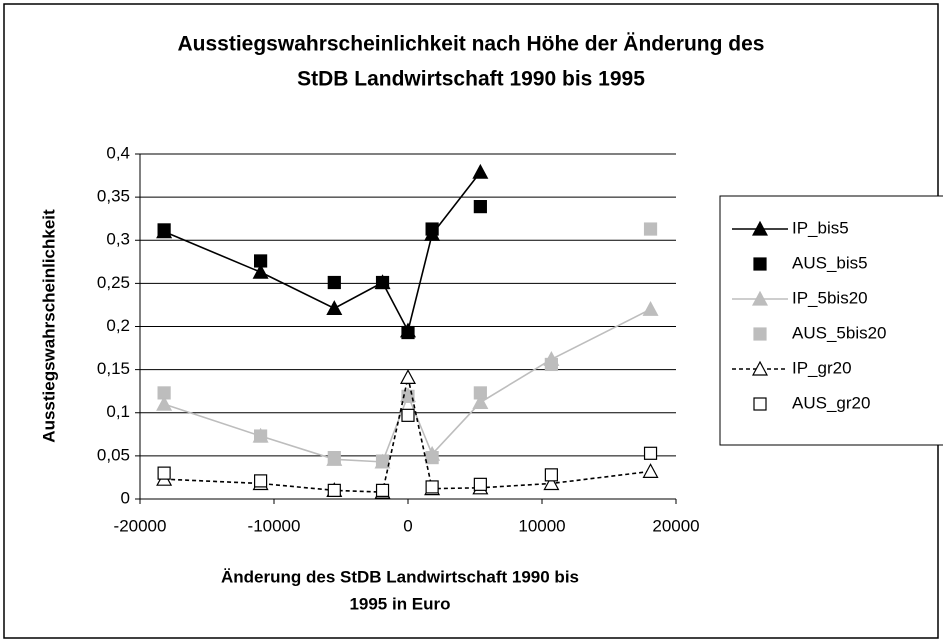 This screenshot has height=643, width=943. What do you see at coordinates (830, 297) in the screenshot?
I see `legend-label: IP_5bis20` at bounding box center [830, 297].